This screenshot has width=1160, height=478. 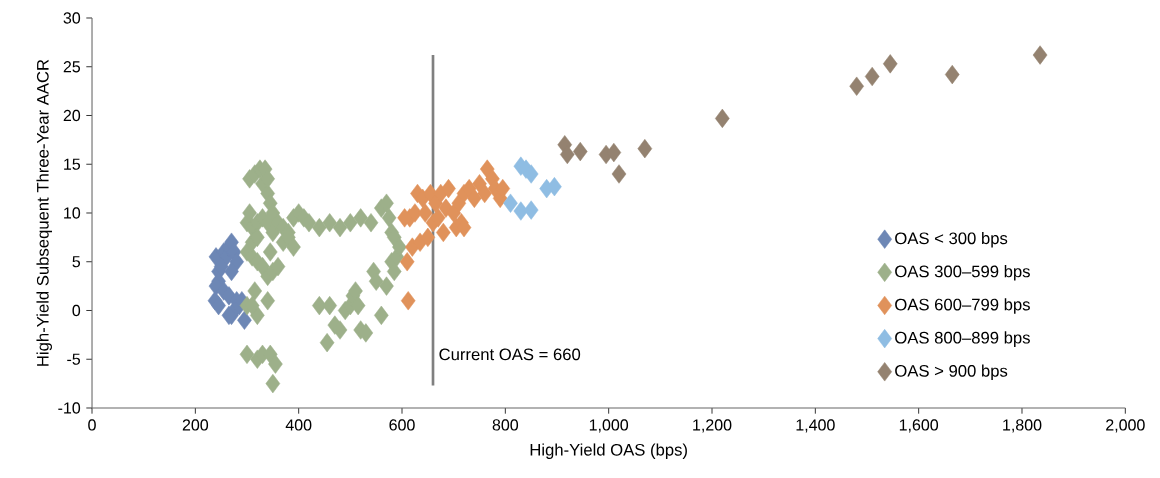 I want to click on y-tick-label: 15, so click(x=72, y=164).